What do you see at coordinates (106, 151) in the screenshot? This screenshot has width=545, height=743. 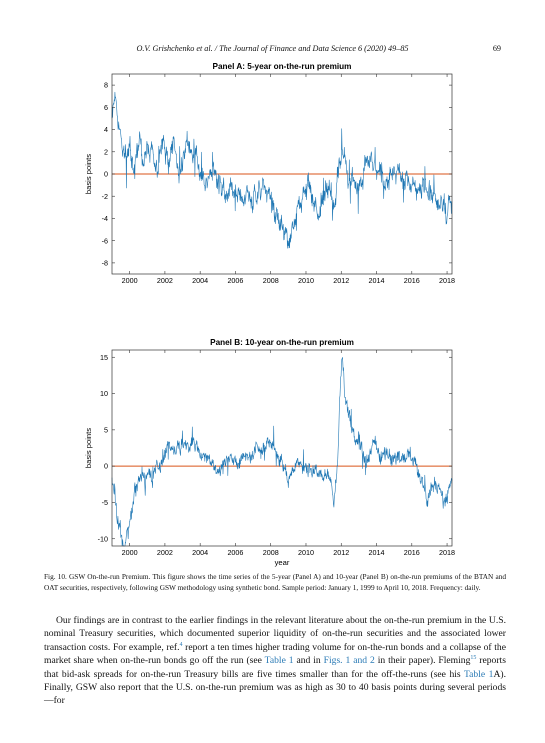 I see `y-tick-label: 2` at bounding box center [106, 151].